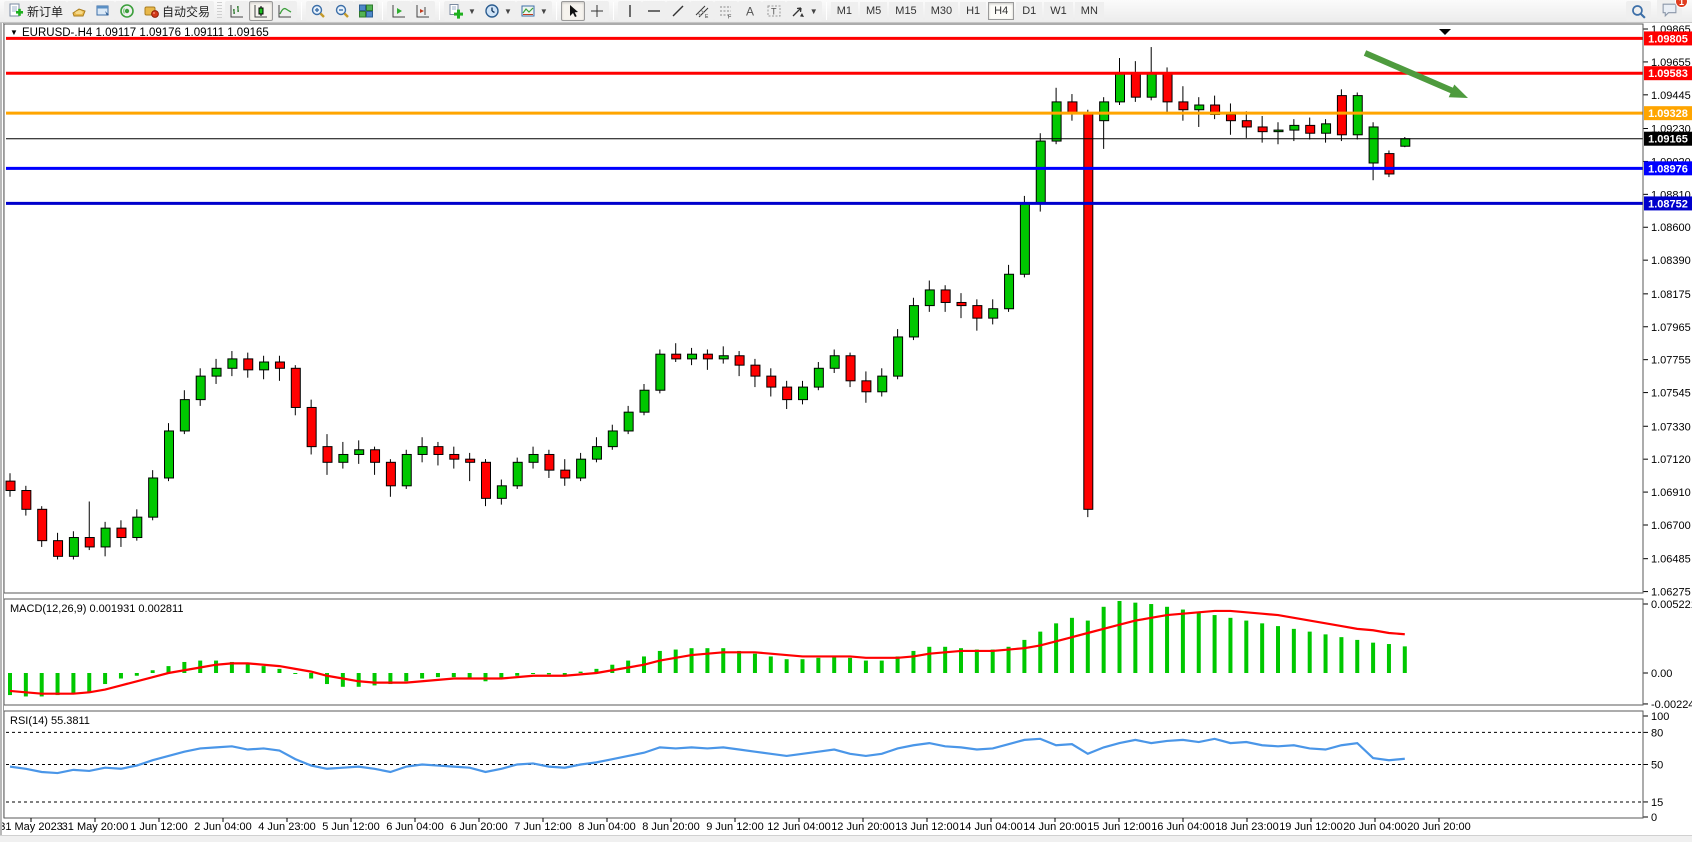 This screenshot has width=1692, height=842. Describe the element at coordinates (1089, 11) in the screenshot. I see `timeframe-mn-button: MN` at that location.